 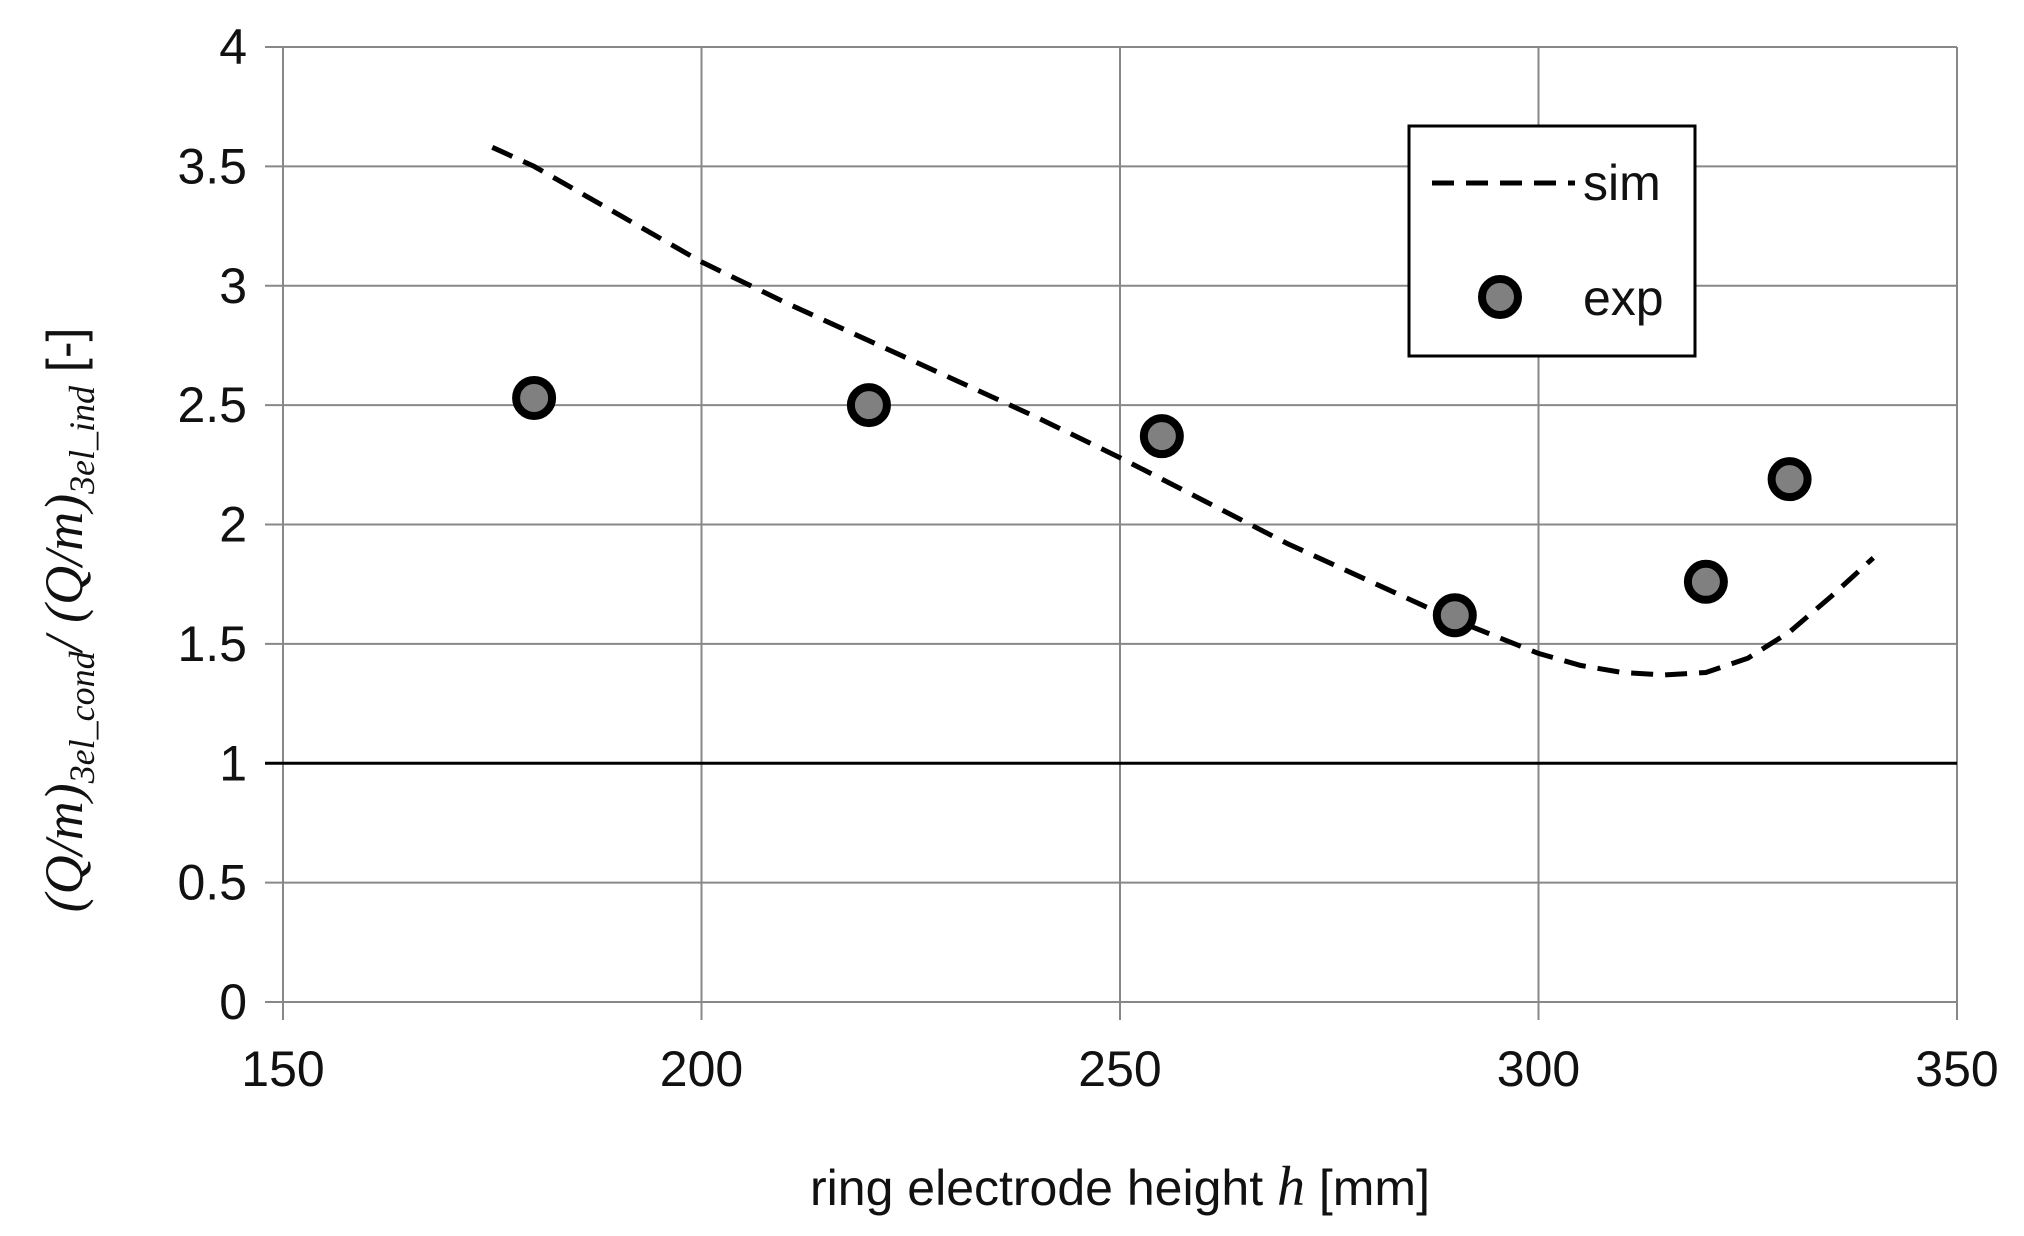 I want to click on y-tick-label: 1.5, so click(x=212, y=644).